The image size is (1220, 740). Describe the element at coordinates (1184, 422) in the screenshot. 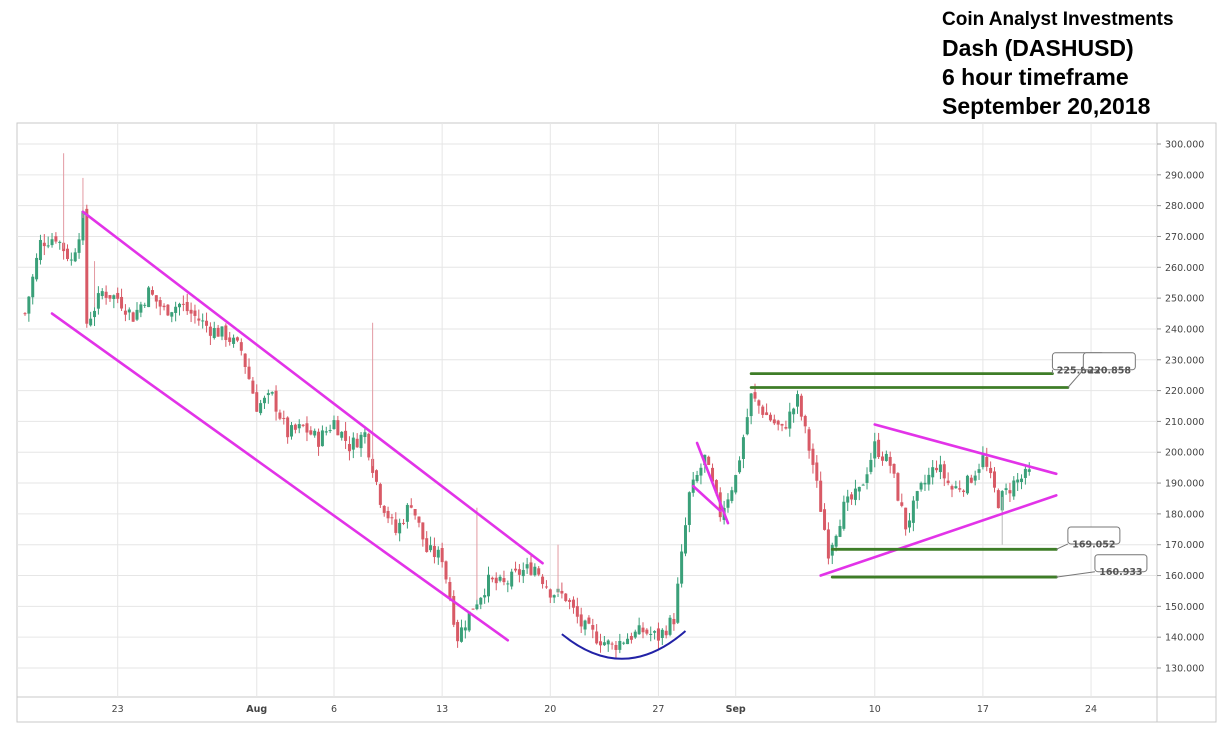

I see `y-tick-label: 210.000` at that location.